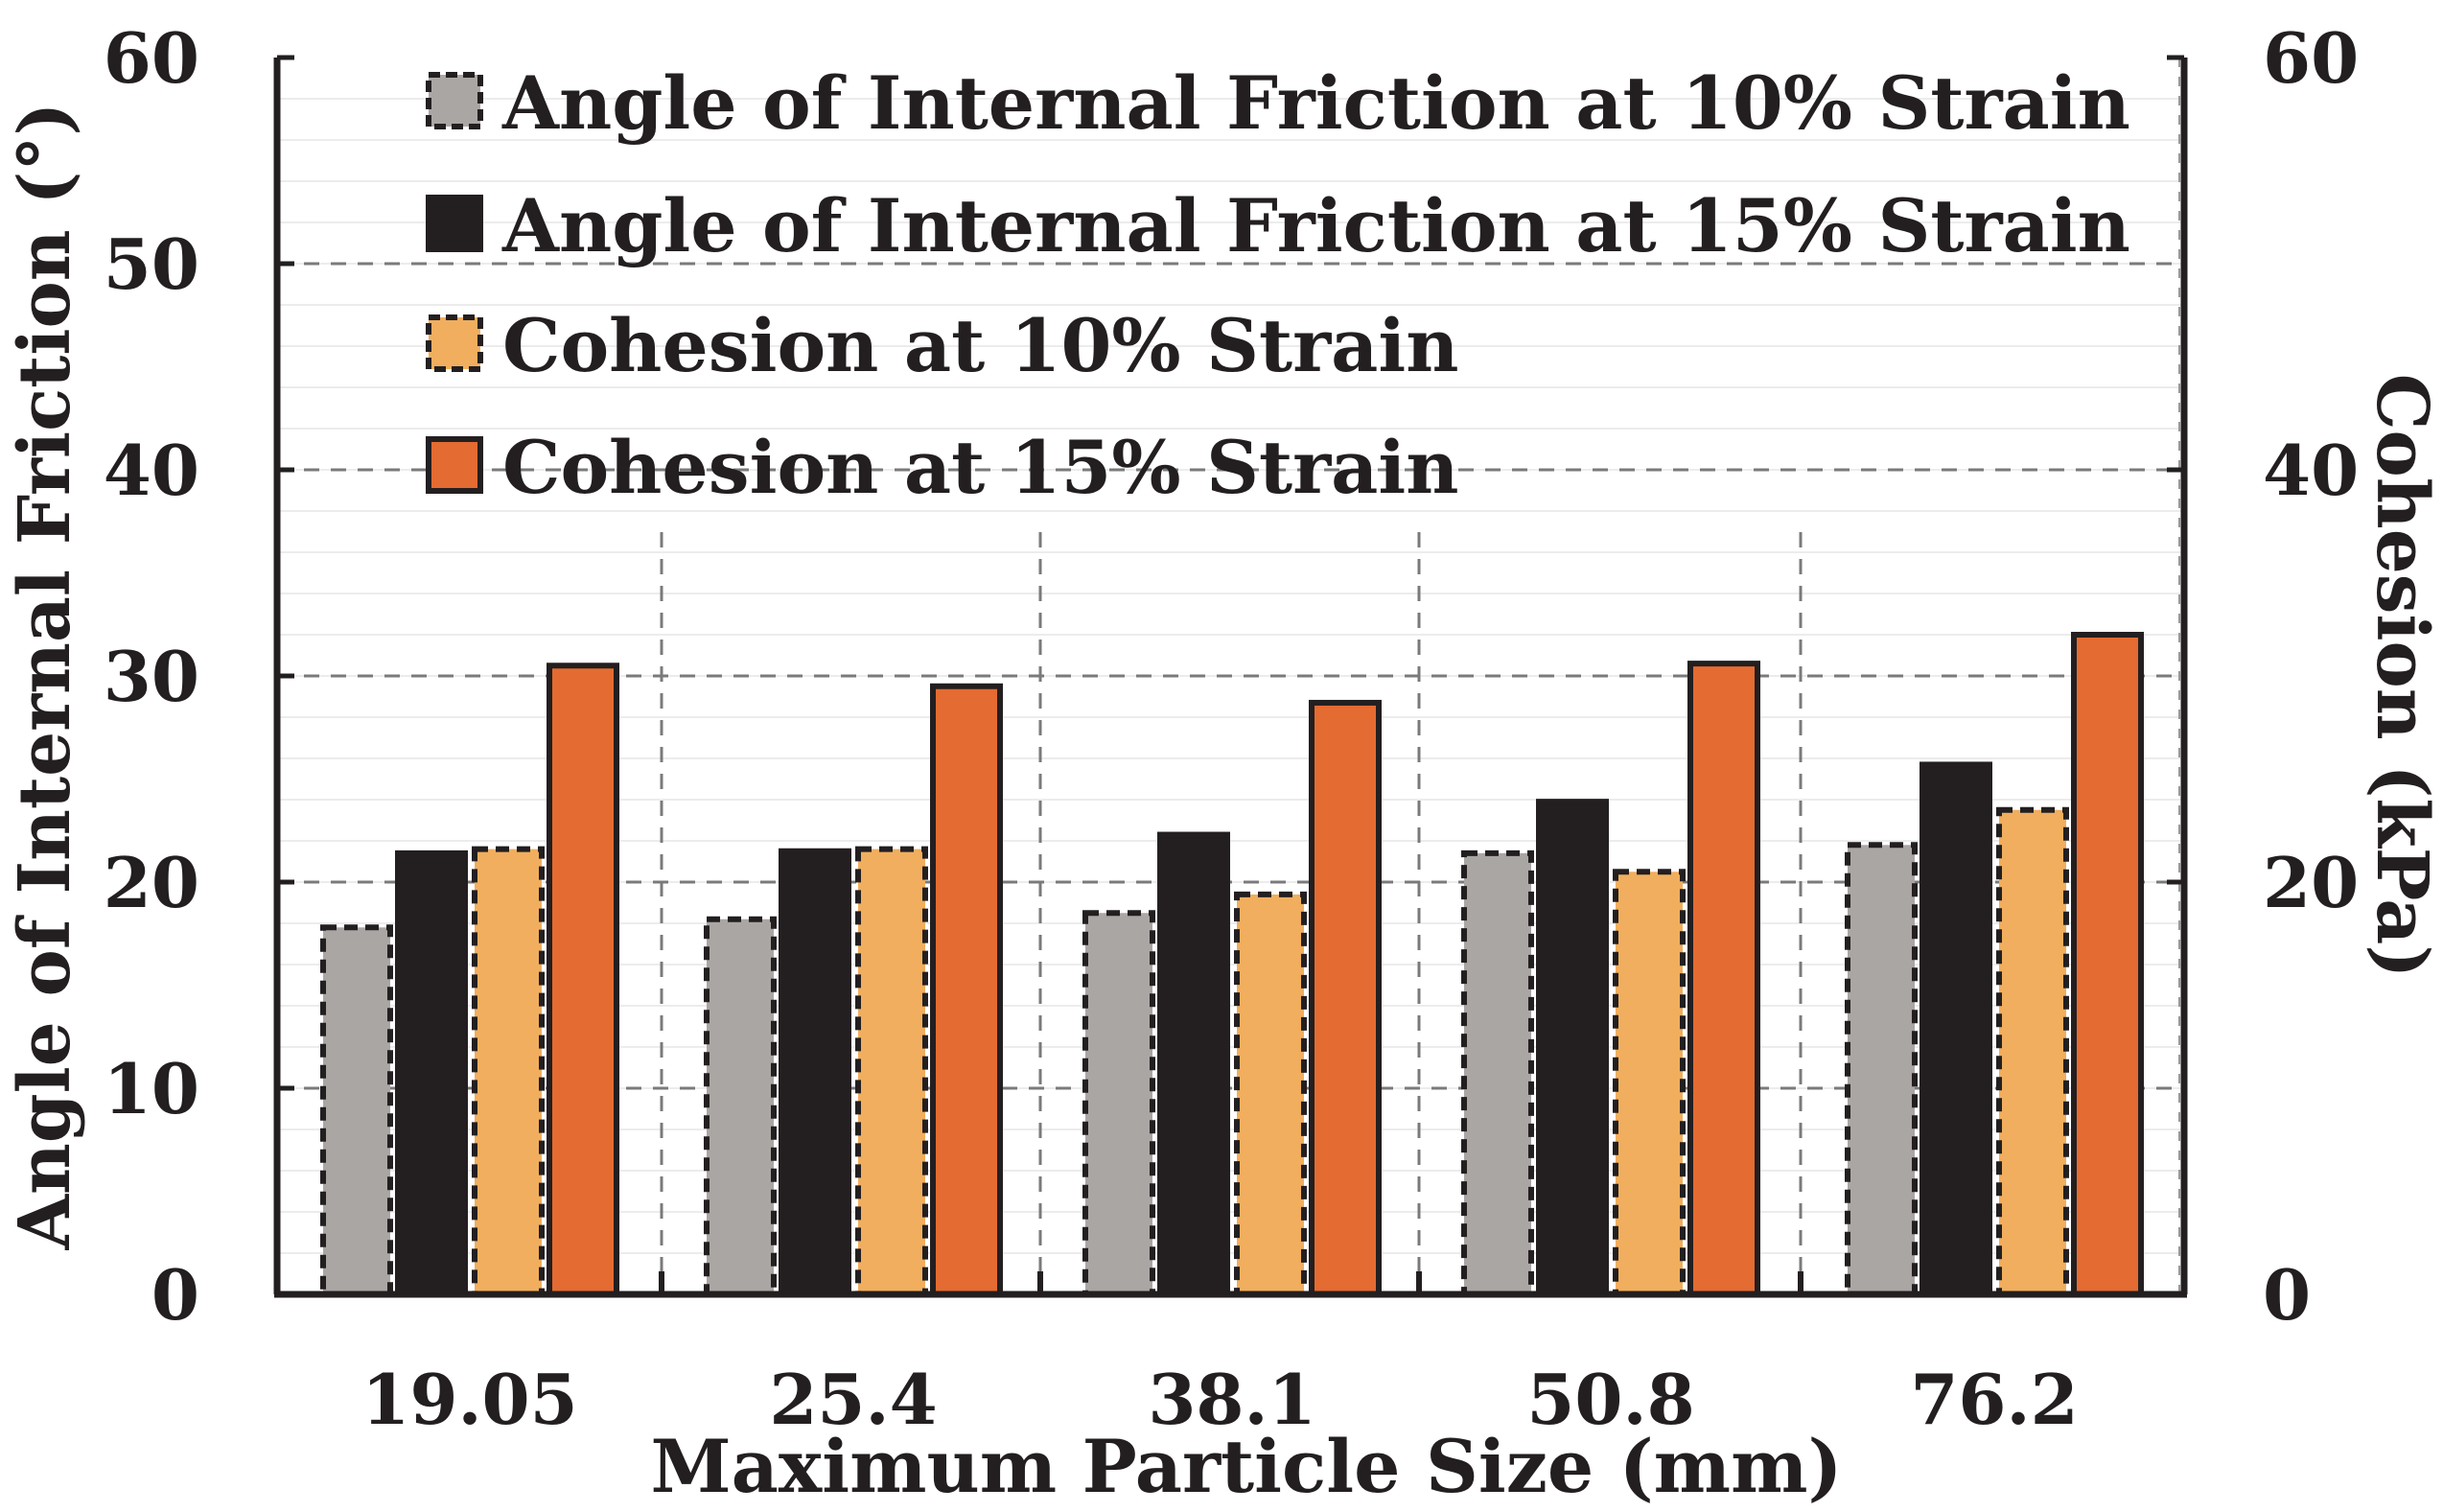 This screenshot has width=2443, height=1512. Describe the element at coordinates (980, 467) in the screenshot. I see `legend-label: Cohesion at 15% Strain` at that location.